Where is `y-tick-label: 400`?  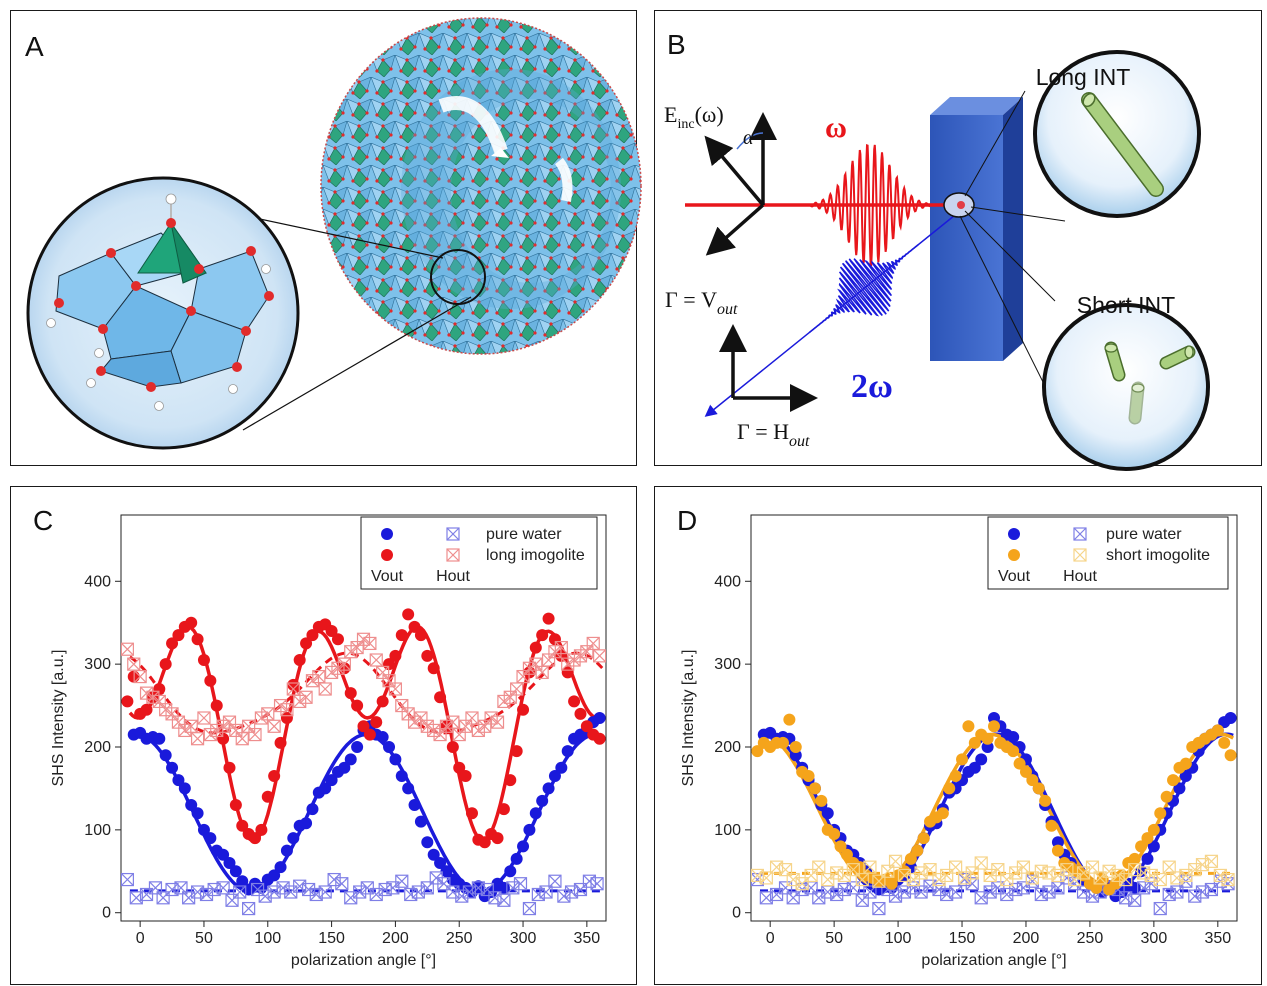
y-tick-label: 400 is located at coordinates (727, 581).